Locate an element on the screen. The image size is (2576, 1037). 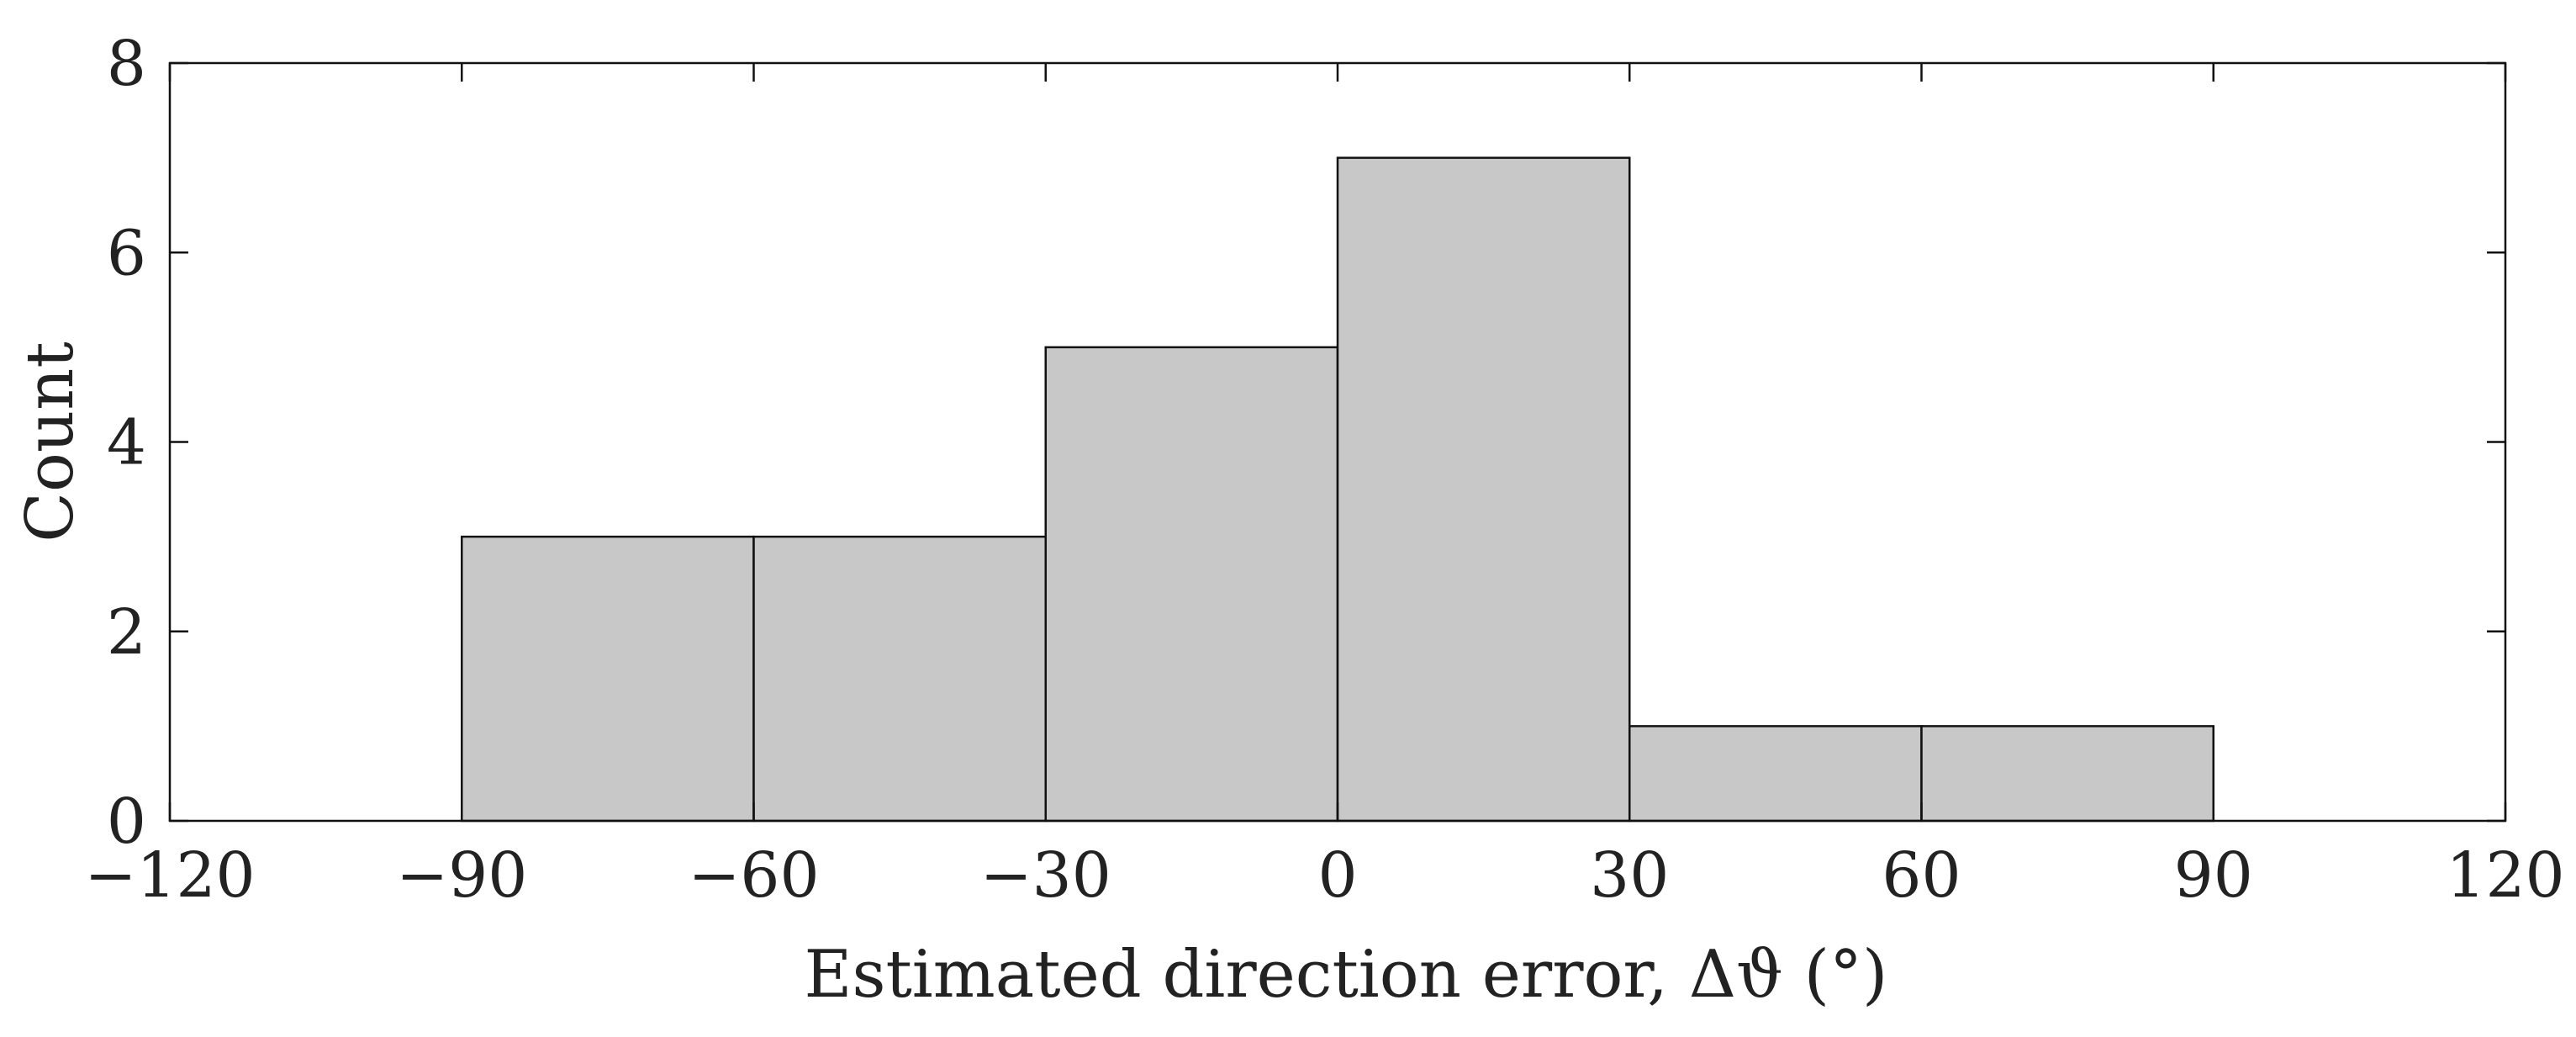
x-tick-label: 120 is located at coordinates (2505, 875).